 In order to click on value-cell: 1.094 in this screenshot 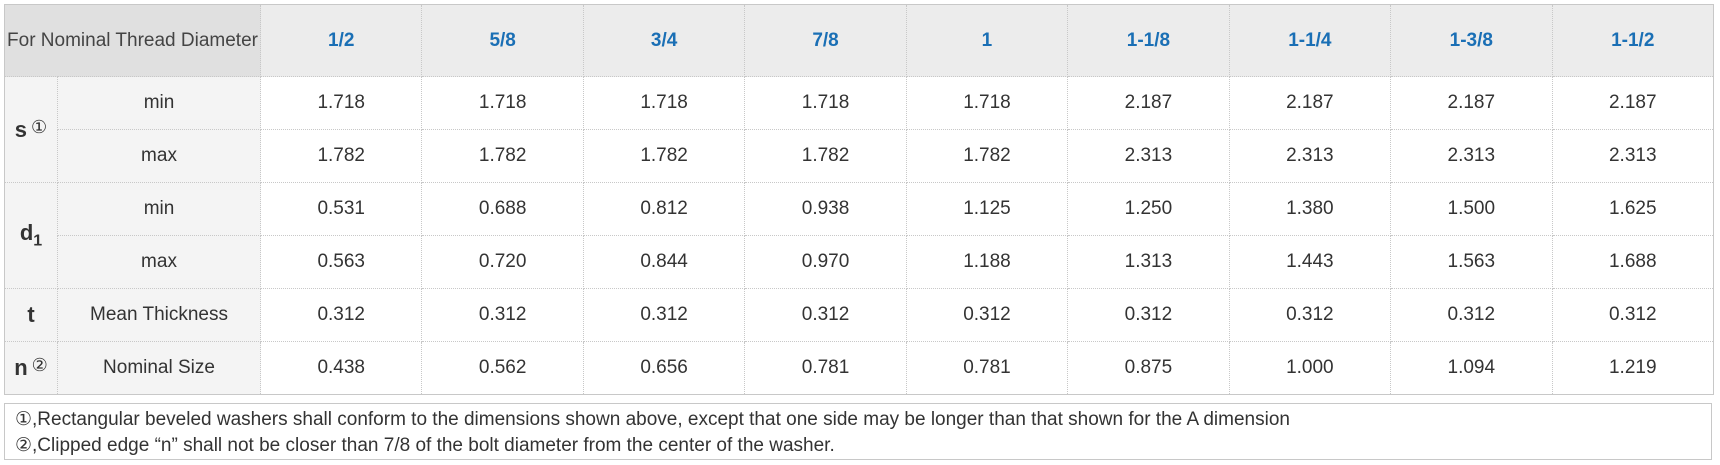, I will do `click(1471, 368)`.